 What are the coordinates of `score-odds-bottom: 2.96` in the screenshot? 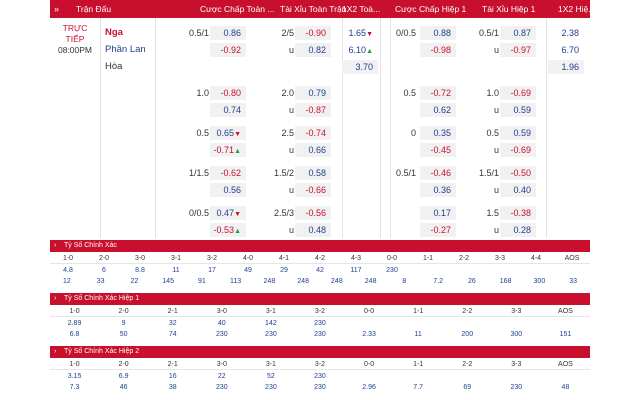 It's located at (369, 387).